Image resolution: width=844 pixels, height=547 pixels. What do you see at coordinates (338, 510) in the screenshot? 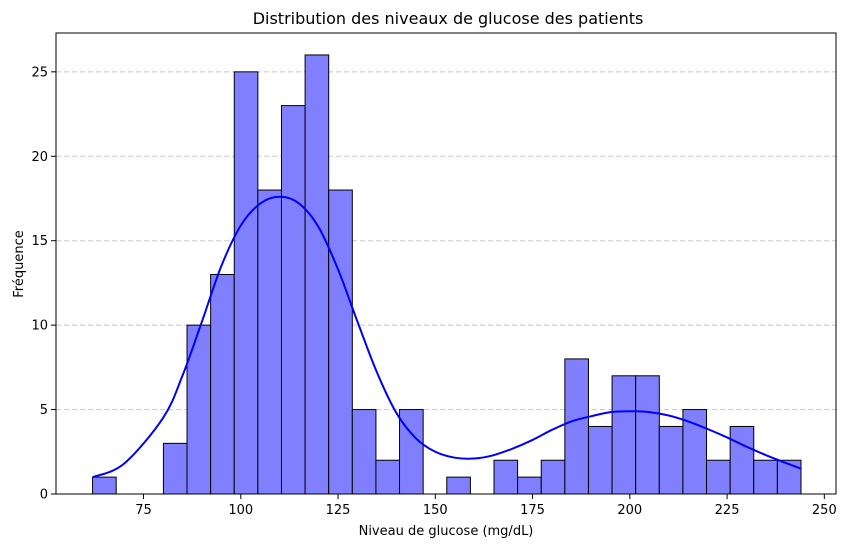
I see `x-tick-label: 125` at bounding box center [338, 510].